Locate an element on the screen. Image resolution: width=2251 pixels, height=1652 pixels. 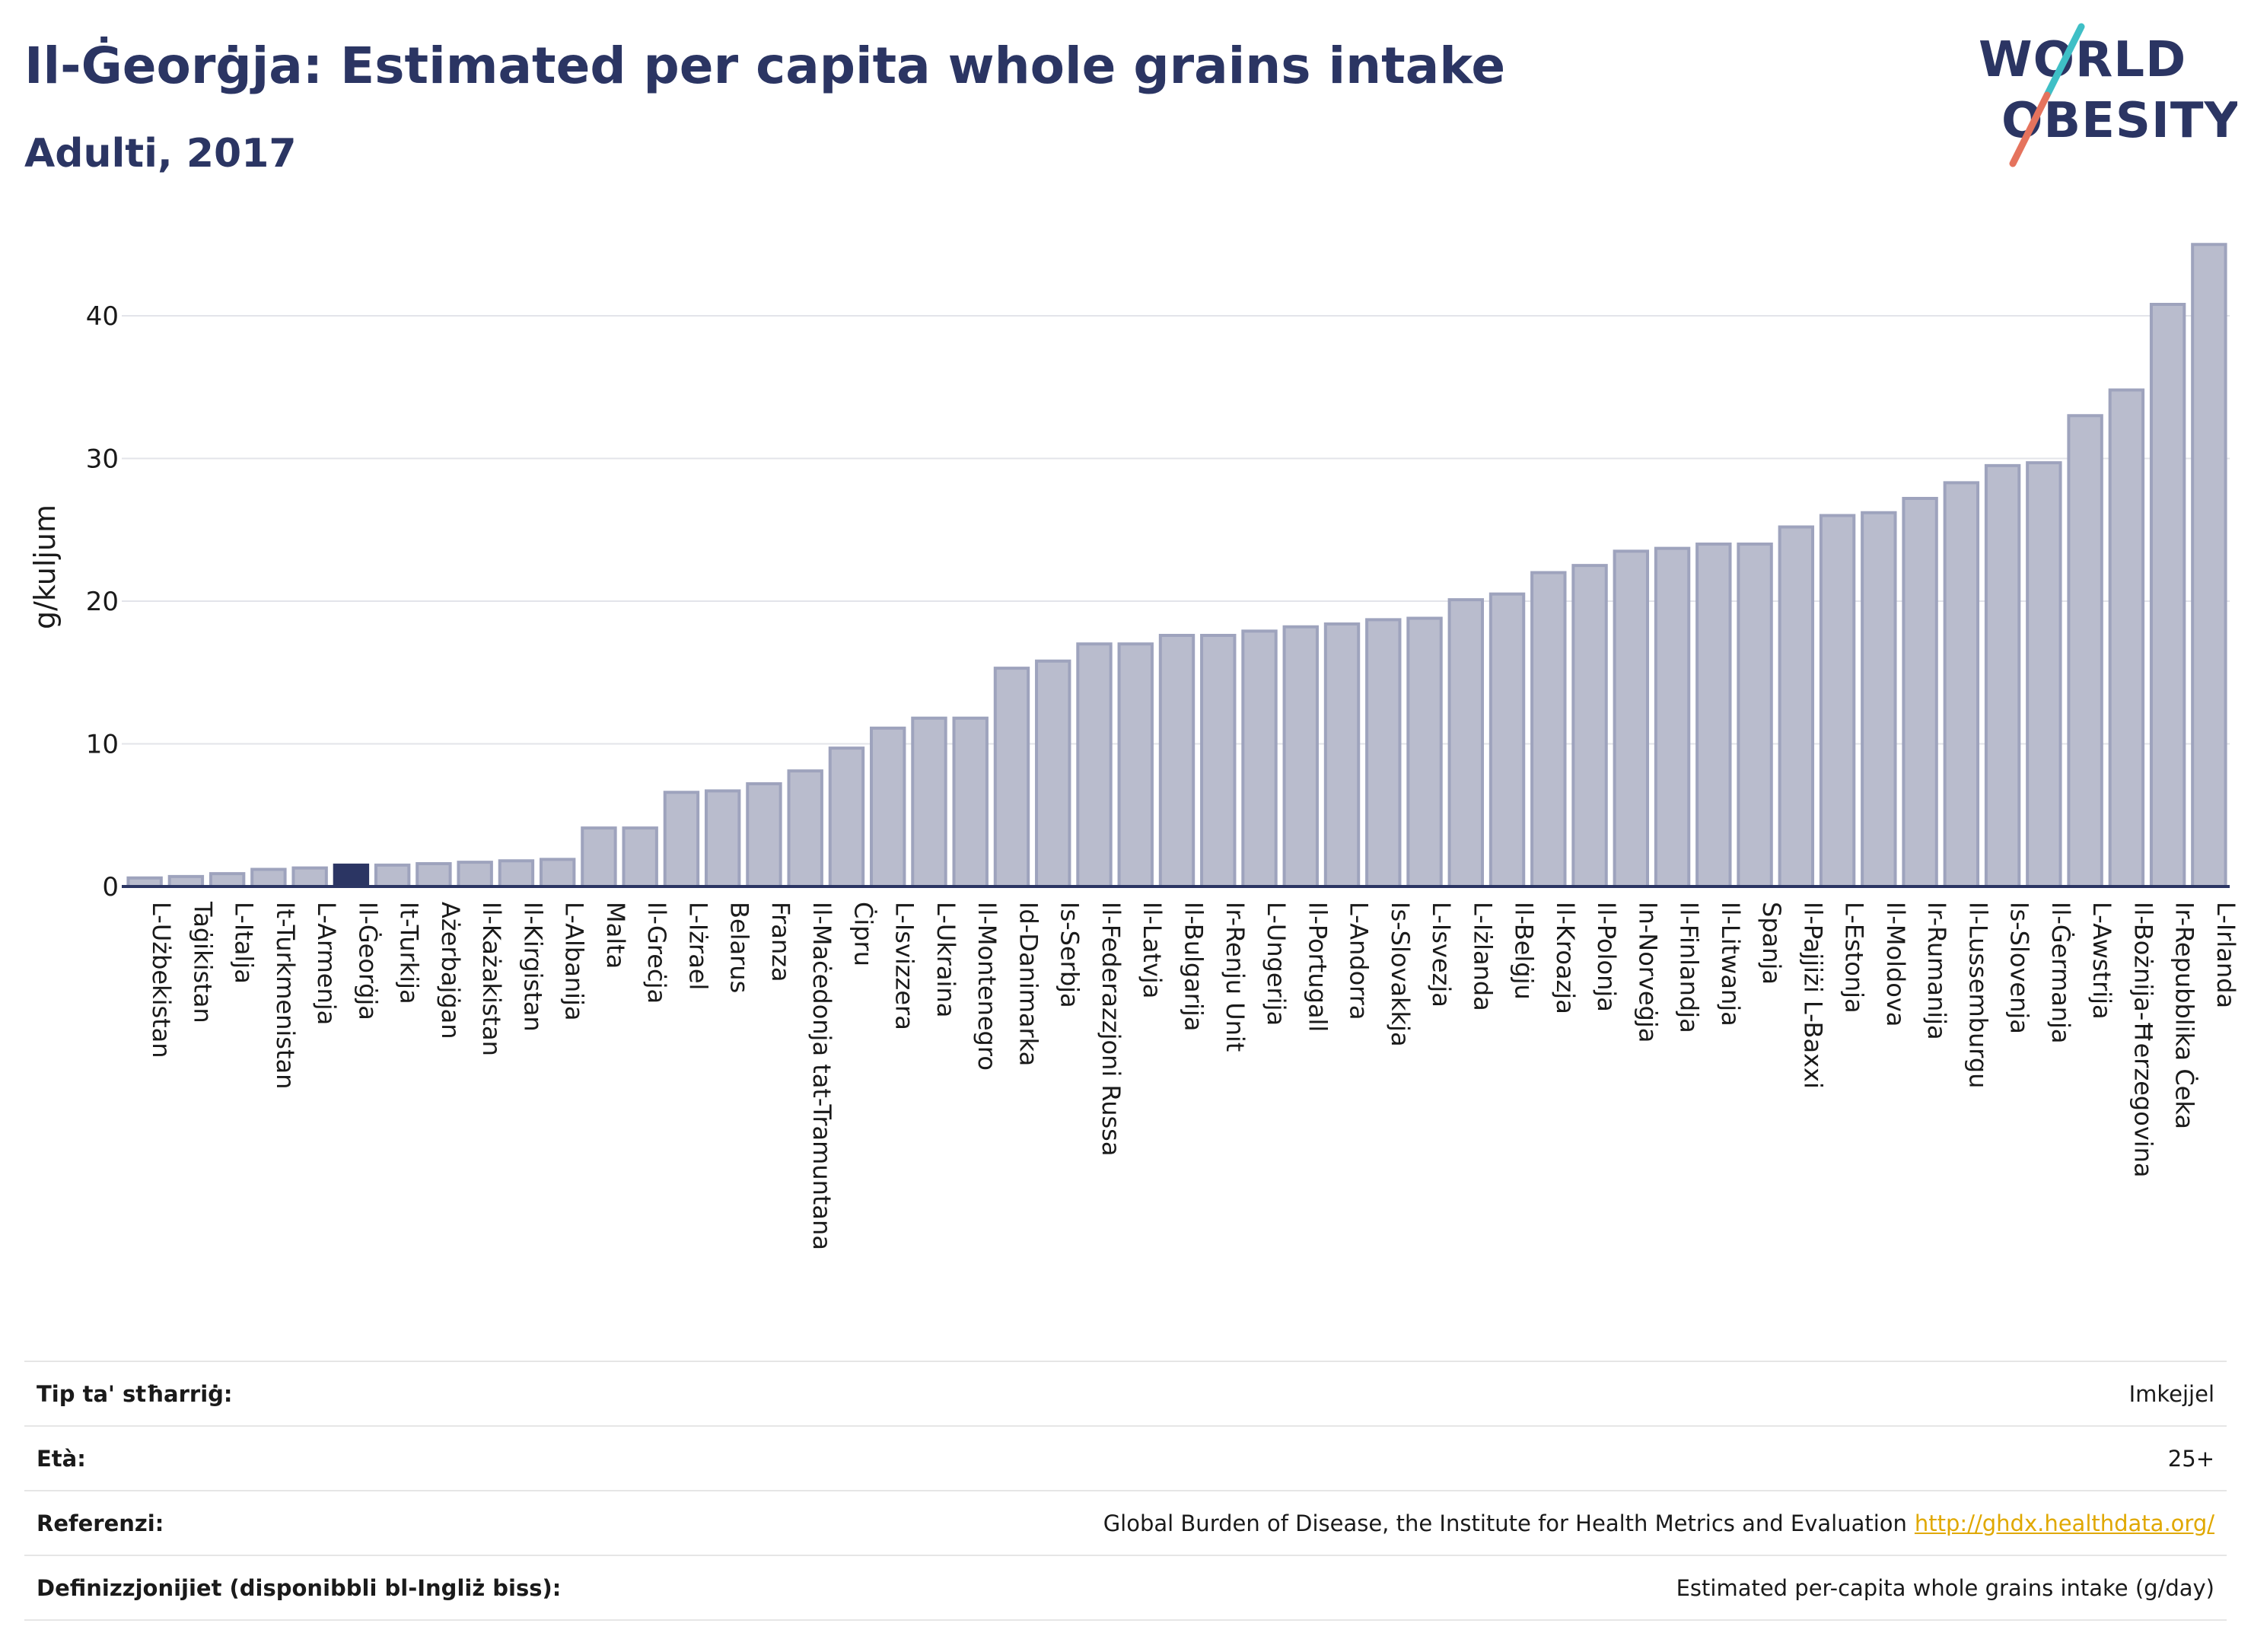
x-tick-label: Il-Kirgistan is located at coordinates (532, 967).